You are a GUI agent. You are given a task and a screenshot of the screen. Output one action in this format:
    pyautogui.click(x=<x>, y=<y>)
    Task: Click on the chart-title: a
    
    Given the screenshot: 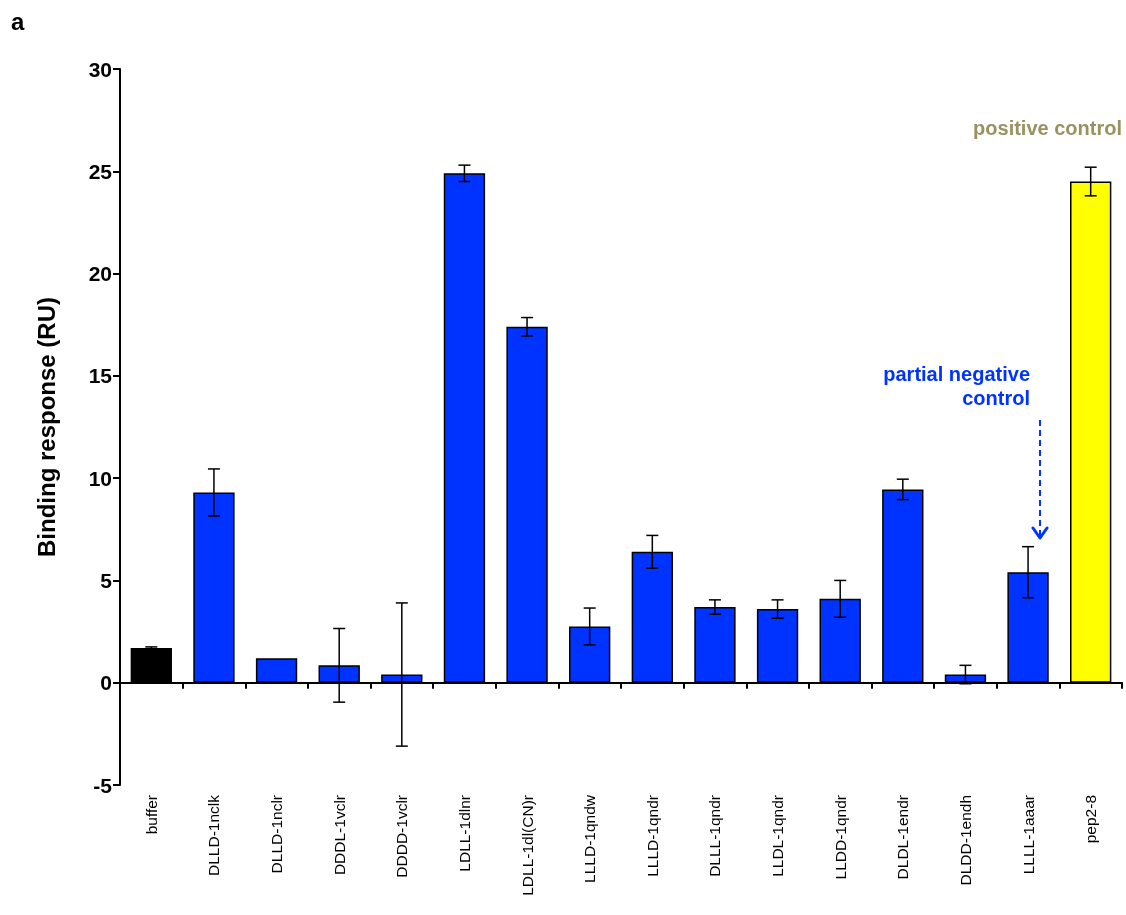 What is the action you would take?
    pyautogui.click(x=18, y=21)
    